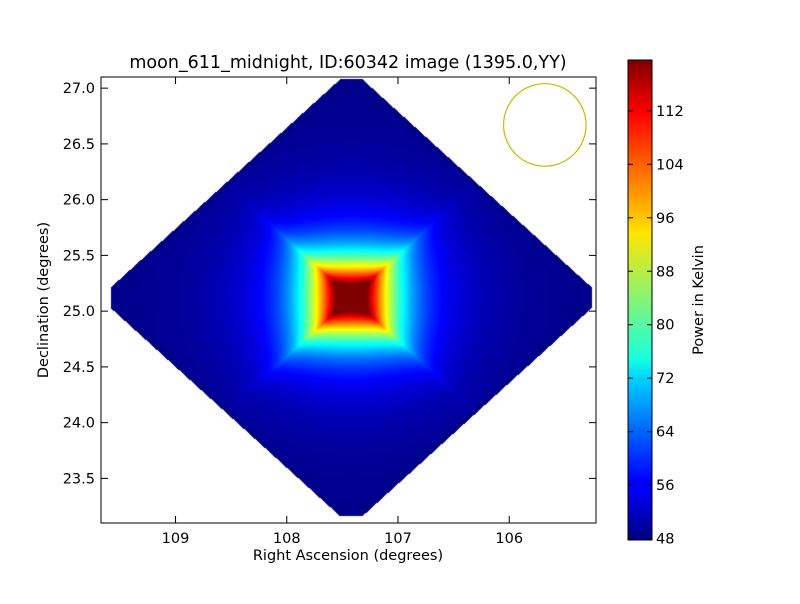  I want to click on colorbar, so click(640, 300).